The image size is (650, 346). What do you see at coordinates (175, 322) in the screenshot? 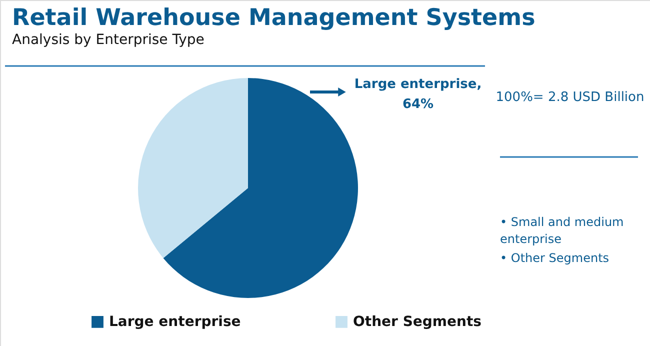
I see `legend-label: Large enterprise` at bounding box center [175, 322].